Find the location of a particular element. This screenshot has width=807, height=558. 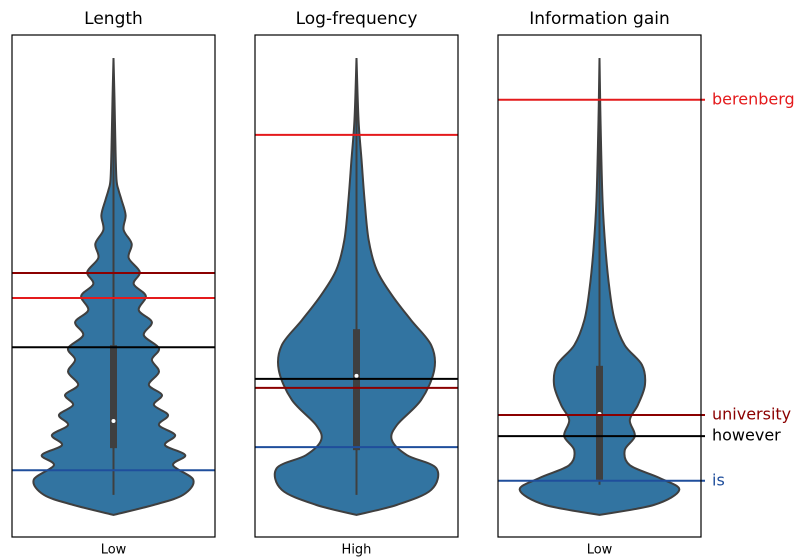

panel-title: Log-frequency is located at coordinates (357, 19).